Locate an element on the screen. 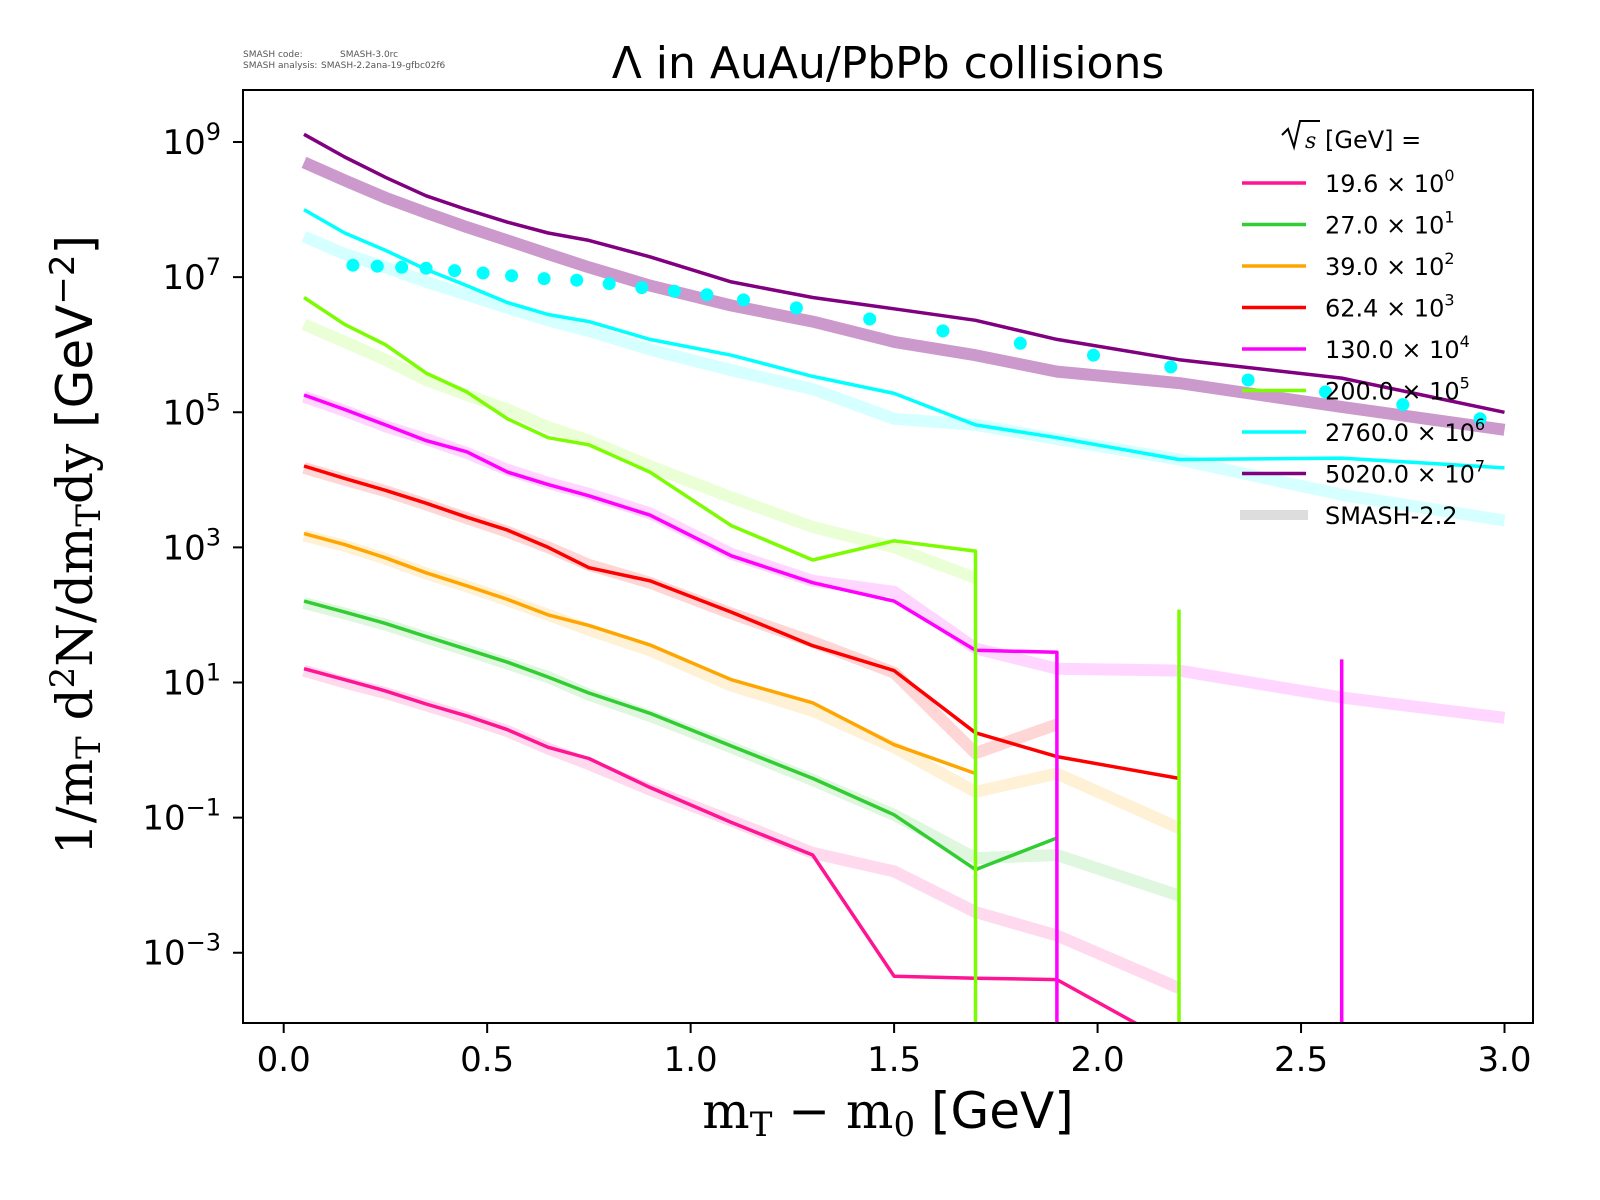 This screenshot has height=1200, width=1600. sqrt-icon is located at coordinates (1300, 135).